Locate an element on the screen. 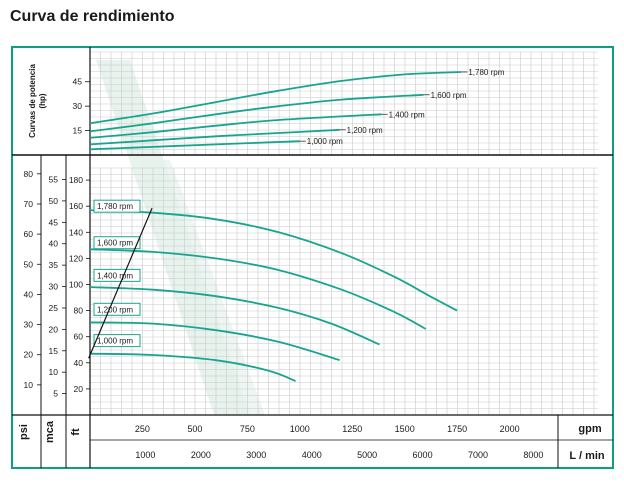 This screenshot has height=487, width=624. power-curve-1780-rpm is located at coordinates (275, 98).